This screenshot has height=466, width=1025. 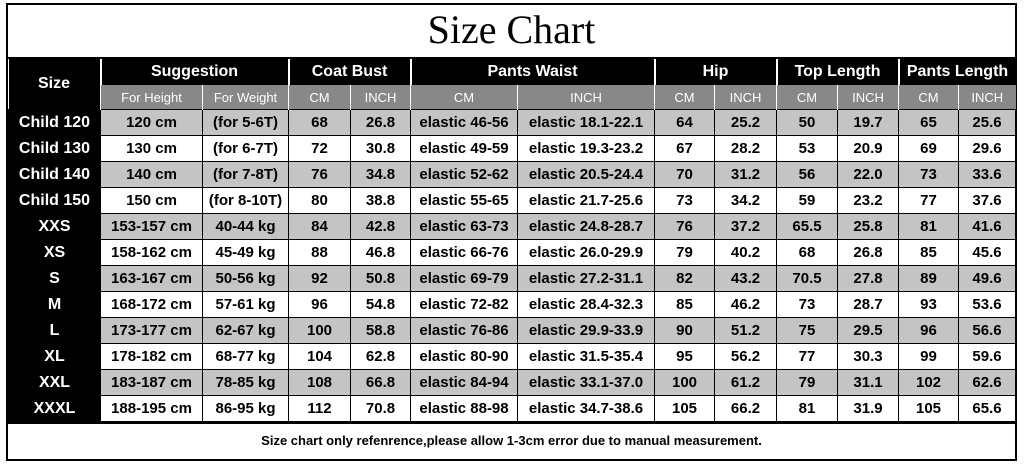 I want to click on cell: 46.8, so click(x=381, y=252).